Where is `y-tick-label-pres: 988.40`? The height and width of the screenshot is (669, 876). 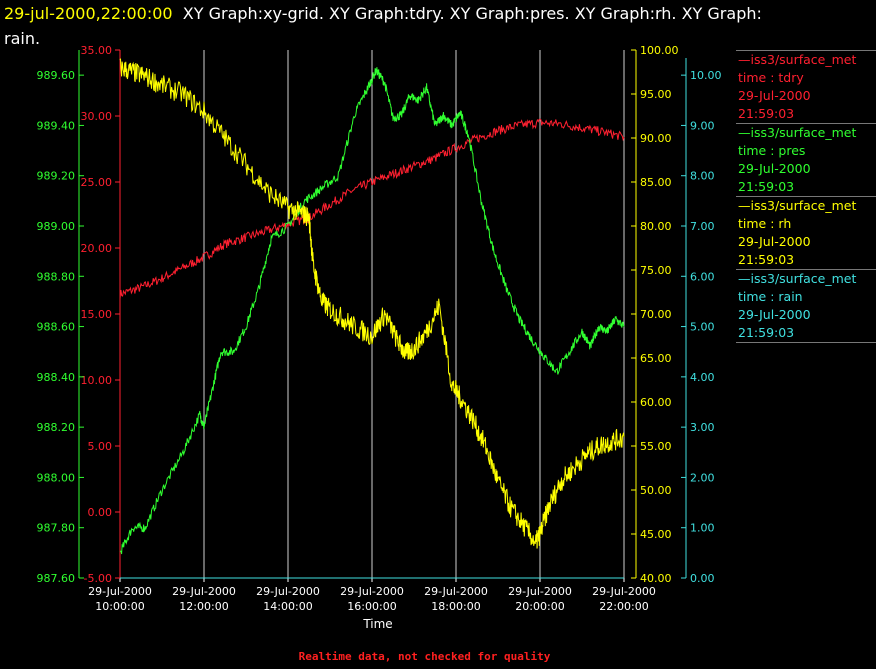
y-tick-label-pres: 988.40 is located at coordinates (56, 377).